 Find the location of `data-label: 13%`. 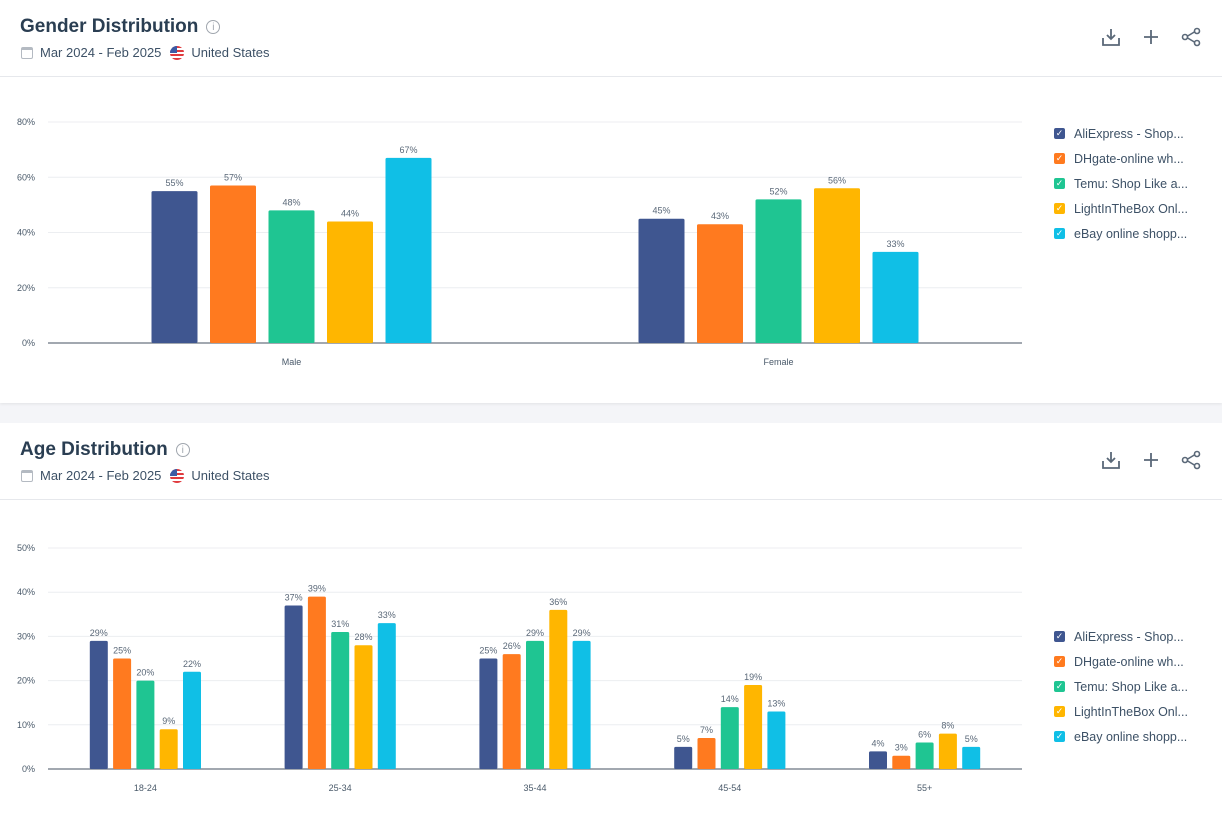

data-label: 13% is located at coordinates (776, 704).